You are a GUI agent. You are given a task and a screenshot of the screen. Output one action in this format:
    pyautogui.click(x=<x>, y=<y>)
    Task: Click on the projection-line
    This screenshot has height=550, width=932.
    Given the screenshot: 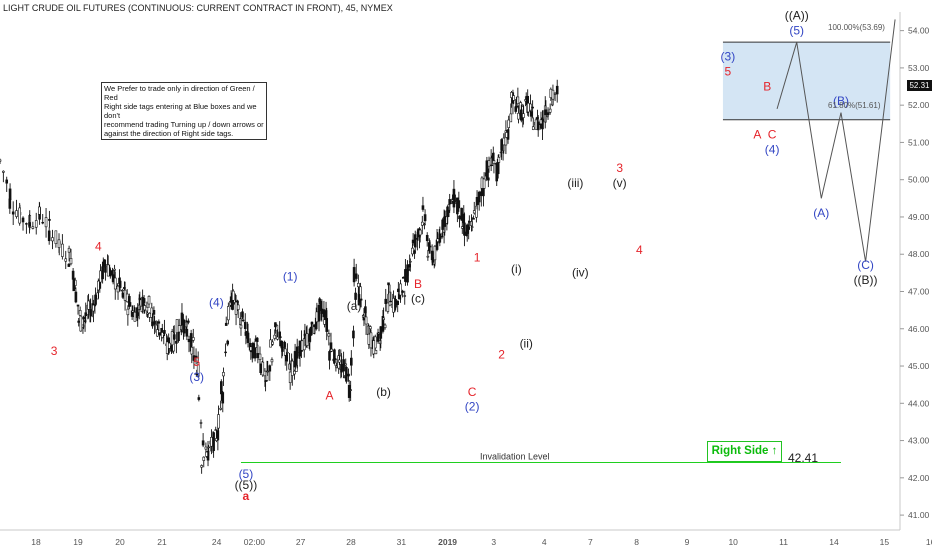 What is the action you would take?
    pyautogui.click(x=836, y=140)
    